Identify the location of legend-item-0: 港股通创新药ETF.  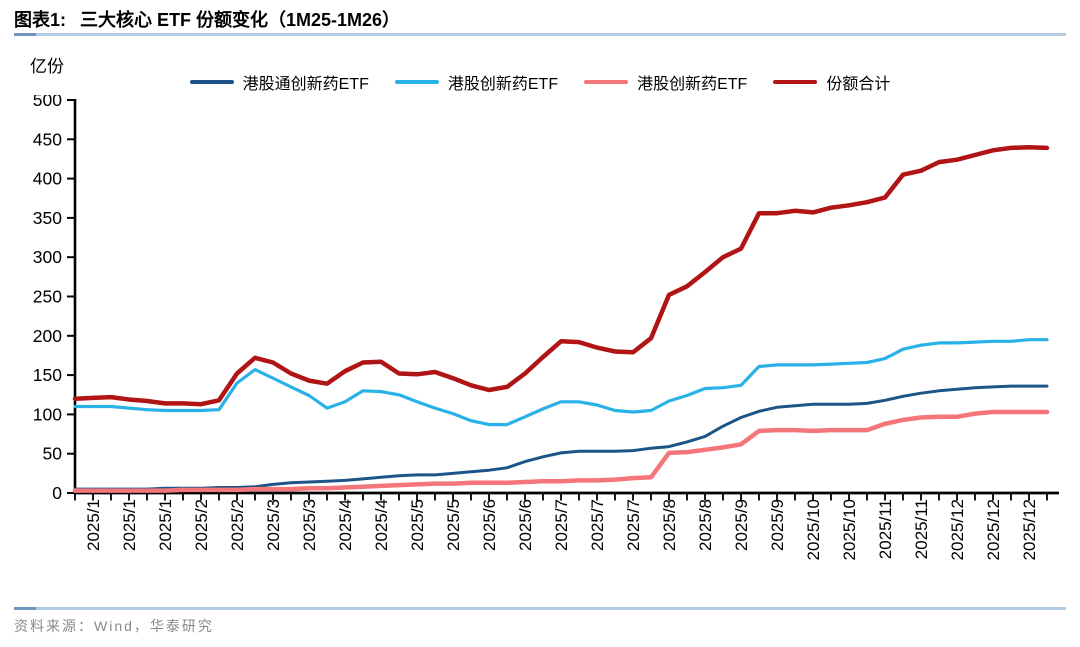
(279, 82).